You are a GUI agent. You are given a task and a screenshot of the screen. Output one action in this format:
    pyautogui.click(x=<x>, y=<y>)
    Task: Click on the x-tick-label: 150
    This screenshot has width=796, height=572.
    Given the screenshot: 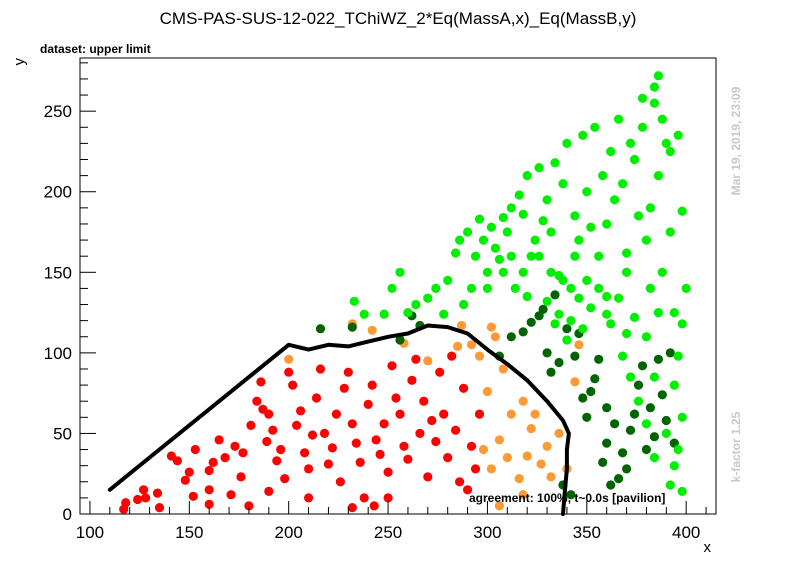 What is the action you would take?
    pyautogui.click(x=189, y=532)
    